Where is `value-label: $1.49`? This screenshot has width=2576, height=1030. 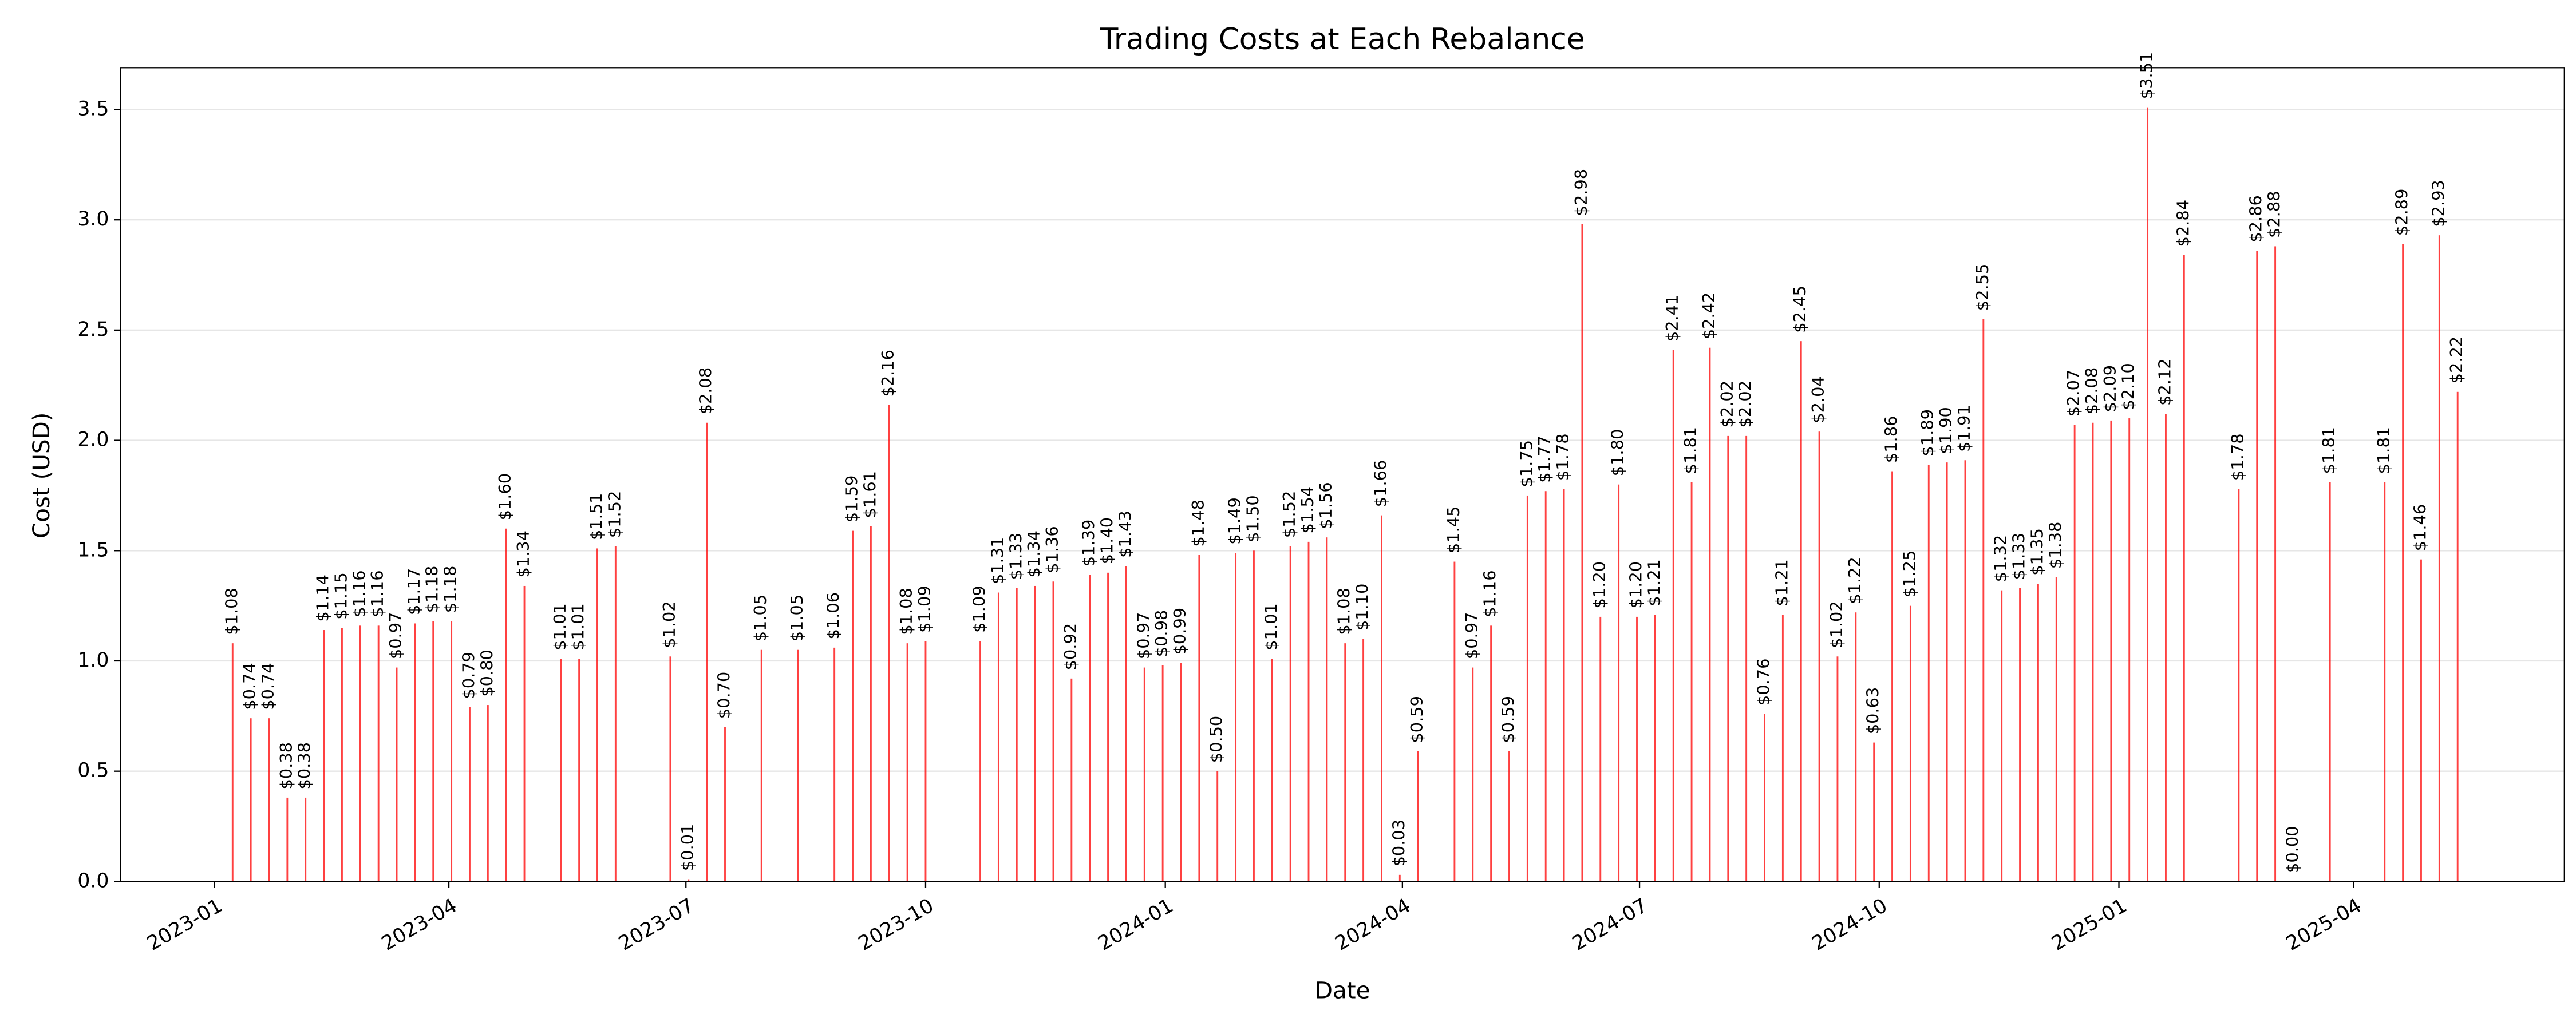
value-label: $1.49 is located at coordinates (1234, 521).